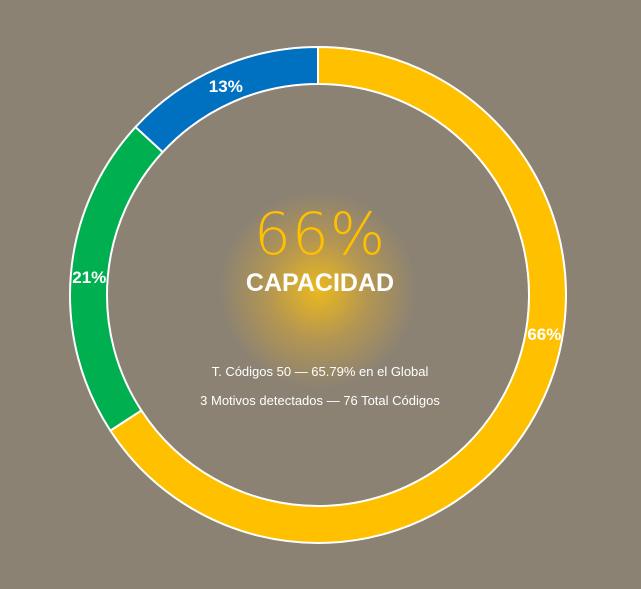  I want to click on center-line-1: T. Códigos 50 — 65.79% en el Global, so click(320, 371).